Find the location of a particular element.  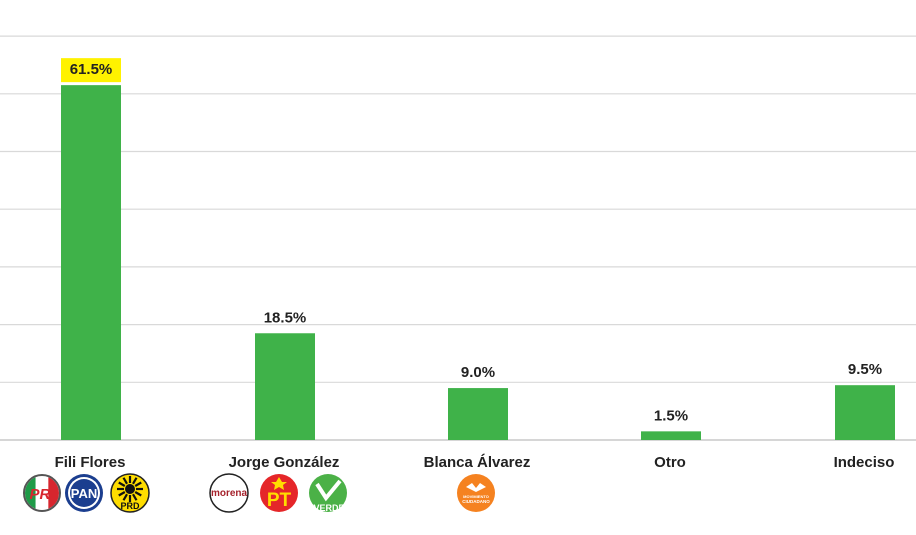

logo-text: PRD is located at coordinates (130, 506).